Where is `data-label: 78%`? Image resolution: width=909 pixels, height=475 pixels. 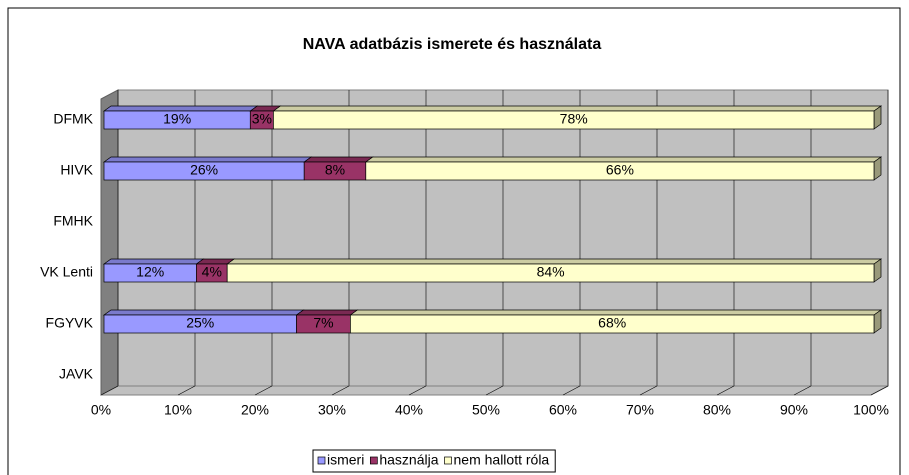 data-label: 78% is located at coordinates (574, 119).